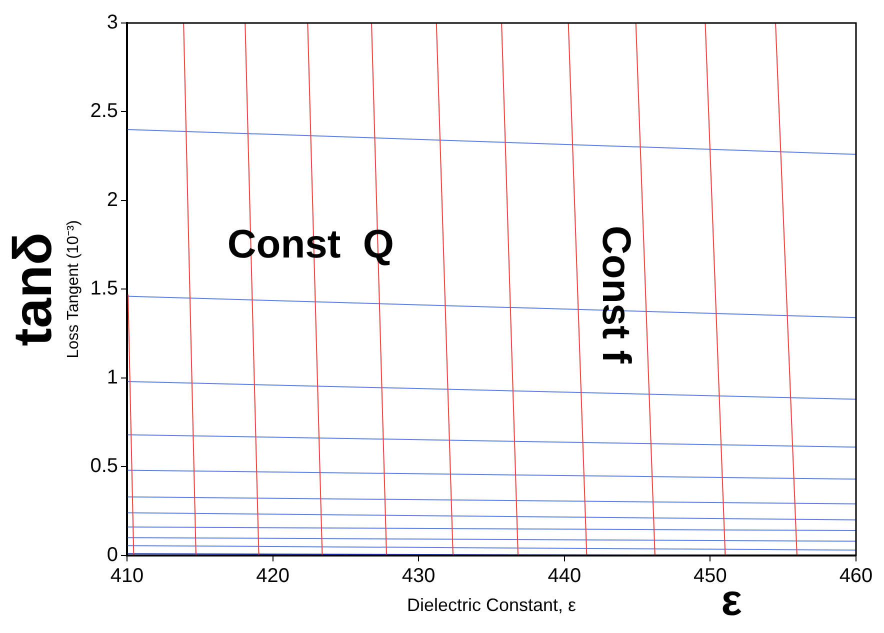  What do you see at coordinates (32, 289) in the screenshot?
I see `text: tanδ` at bounding box center [32, 289].